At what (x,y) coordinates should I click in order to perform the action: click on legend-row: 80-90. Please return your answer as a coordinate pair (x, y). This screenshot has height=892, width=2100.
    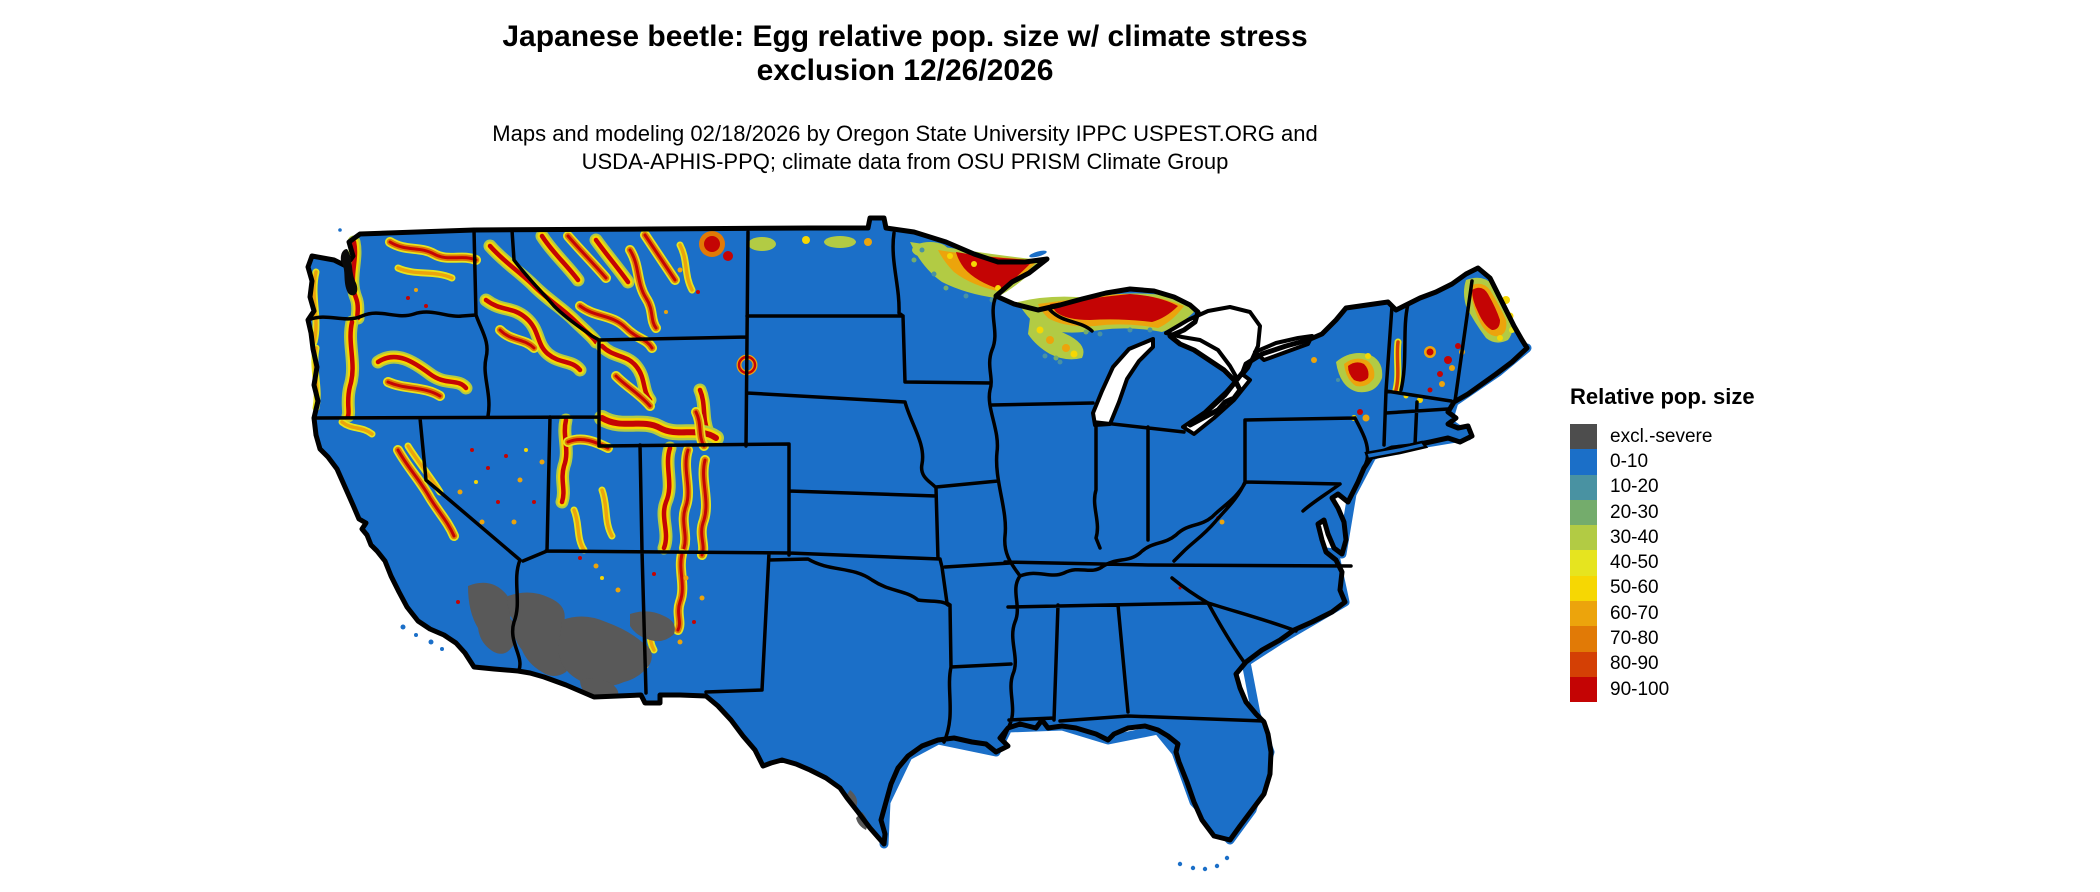
    Looking at the image, I should click on (1680, 664).